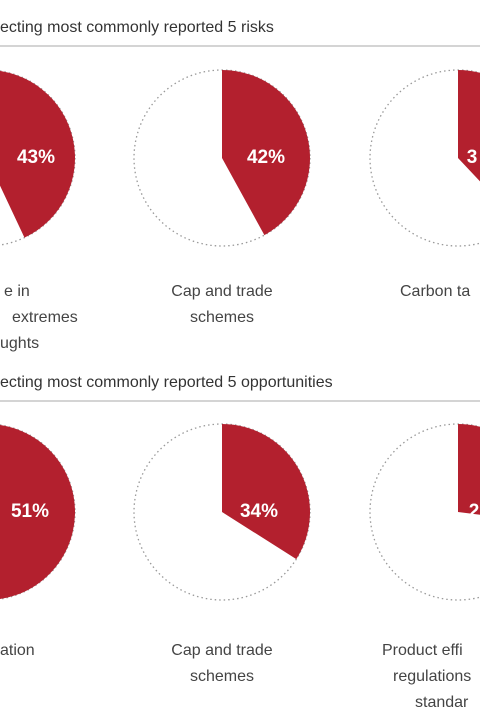 Image resolution: width=480 pixels, height=720 pixels. Describe the element at coordinates (474, 511) in the screenshot. I see `value-label: 2` at that location.